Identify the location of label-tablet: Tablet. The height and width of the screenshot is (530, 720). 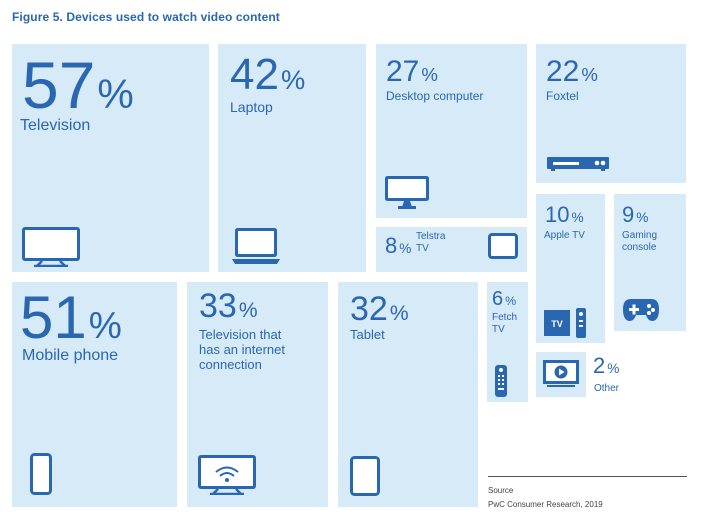
(367, 334).